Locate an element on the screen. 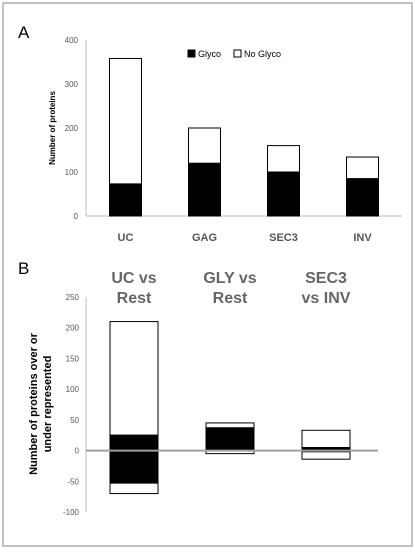  y-axis-title: Number of proteins is located at coordinates (52, 128).